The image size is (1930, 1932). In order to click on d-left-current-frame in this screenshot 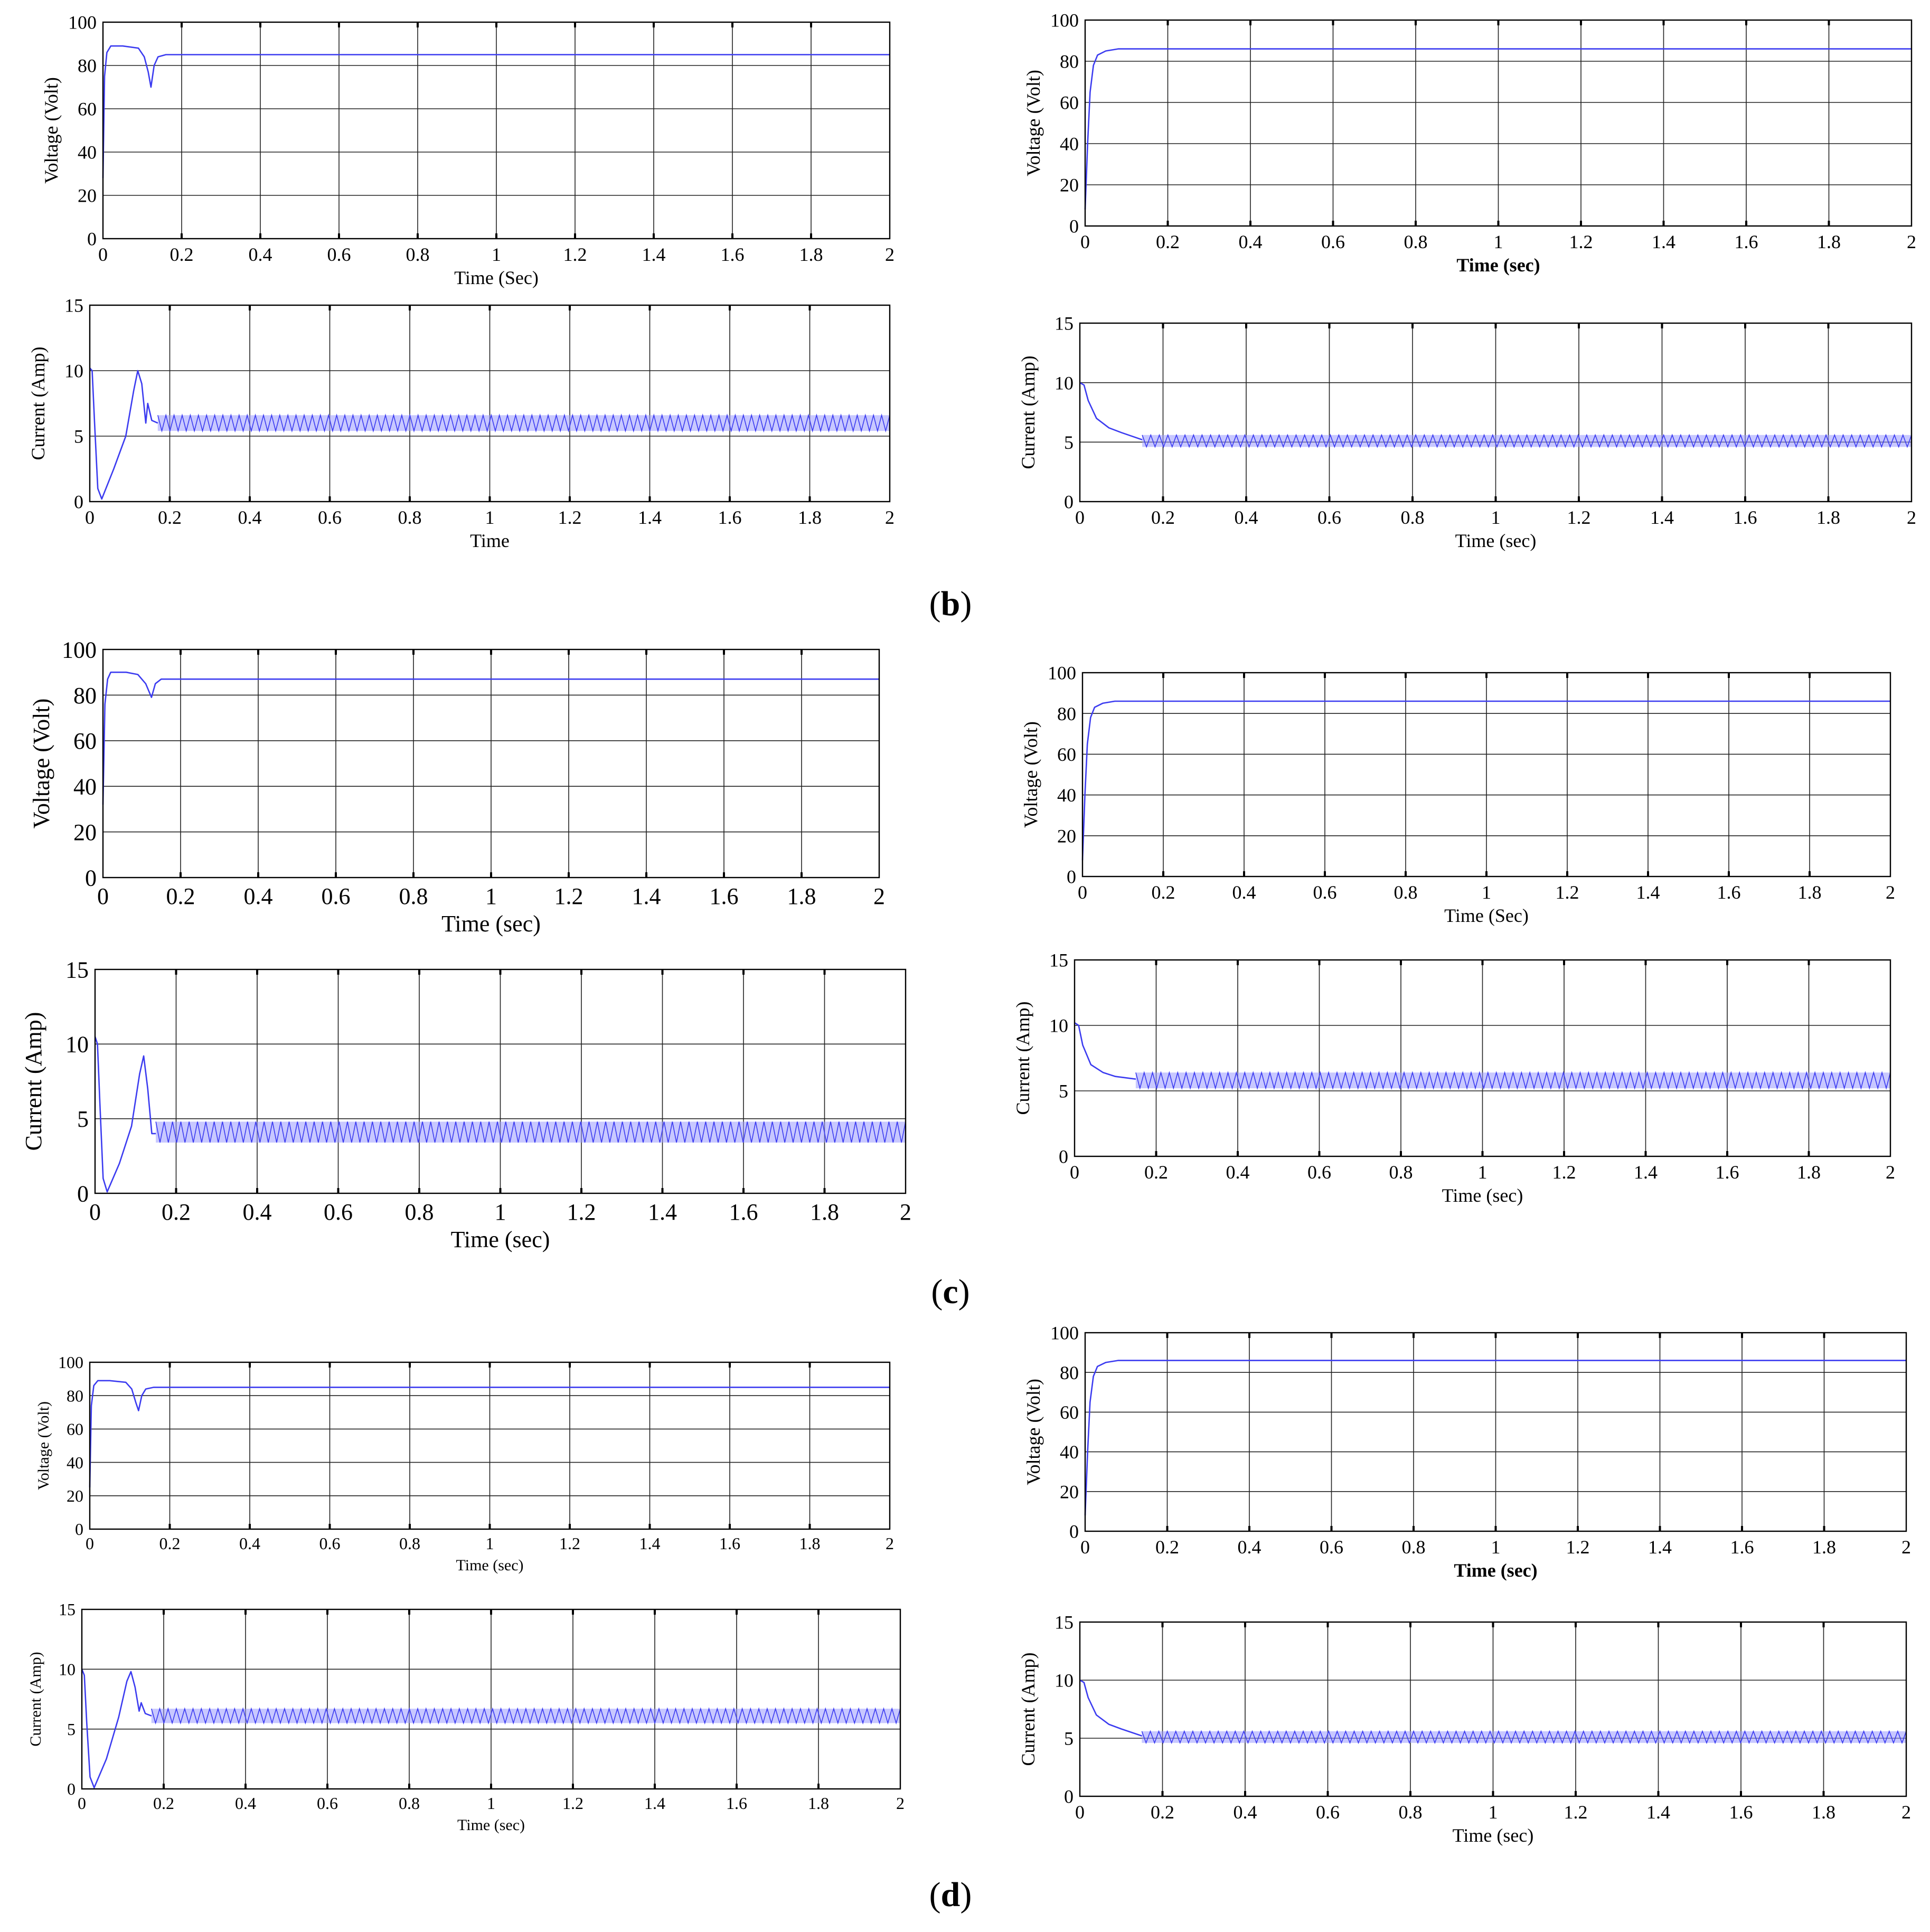, I will do `click(491, 1699)`.